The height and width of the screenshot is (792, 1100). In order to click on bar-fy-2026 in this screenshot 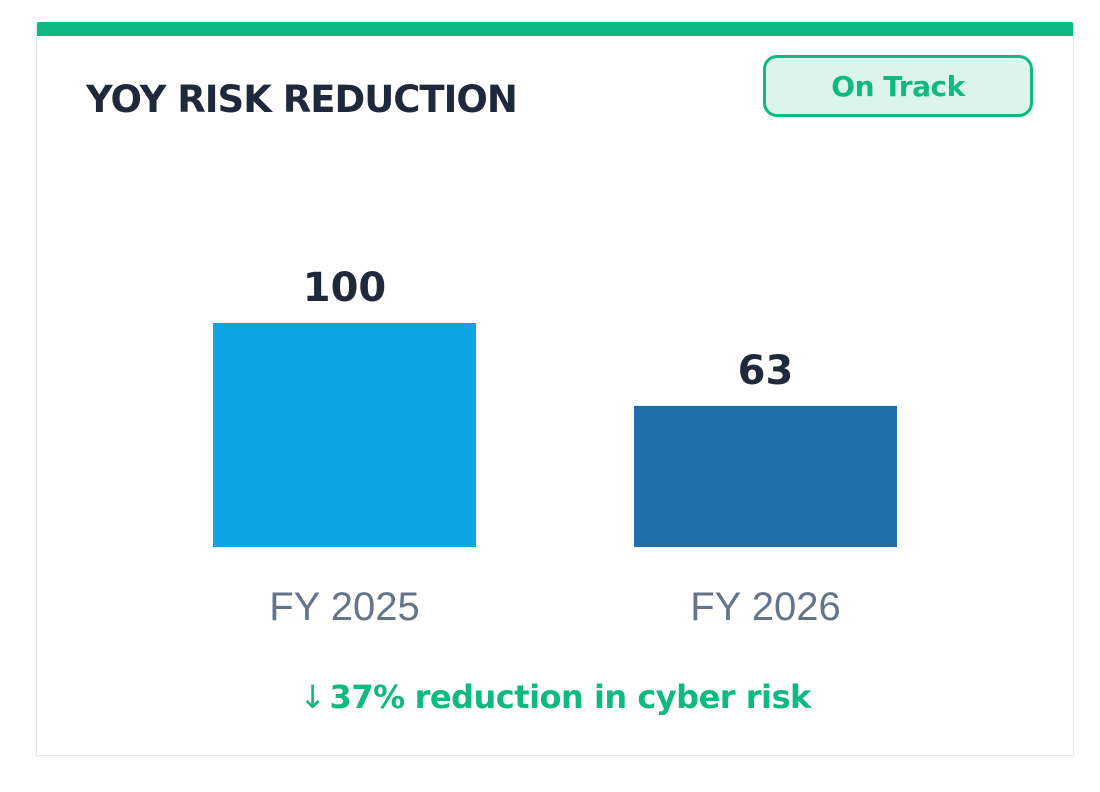, I will do `click(765, 476)`.